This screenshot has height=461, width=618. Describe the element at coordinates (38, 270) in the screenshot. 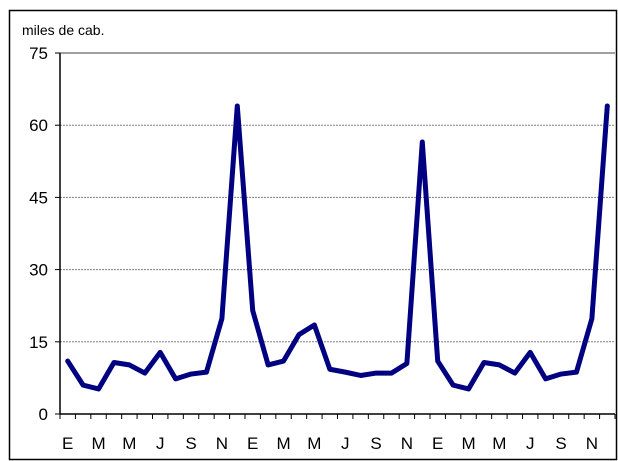

I see `y-tick-label: 30` at that location.